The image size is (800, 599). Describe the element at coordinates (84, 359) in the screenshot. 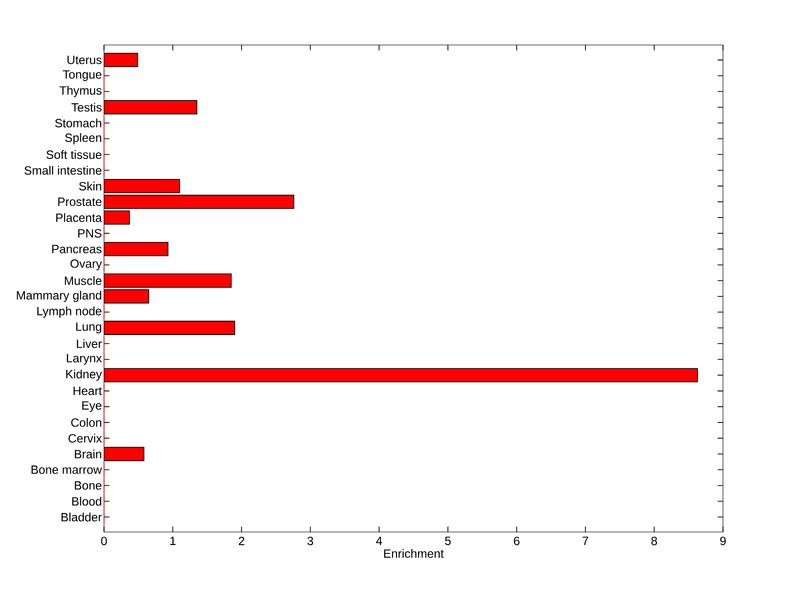

I see `y-tick-label: Larynx` at that location.